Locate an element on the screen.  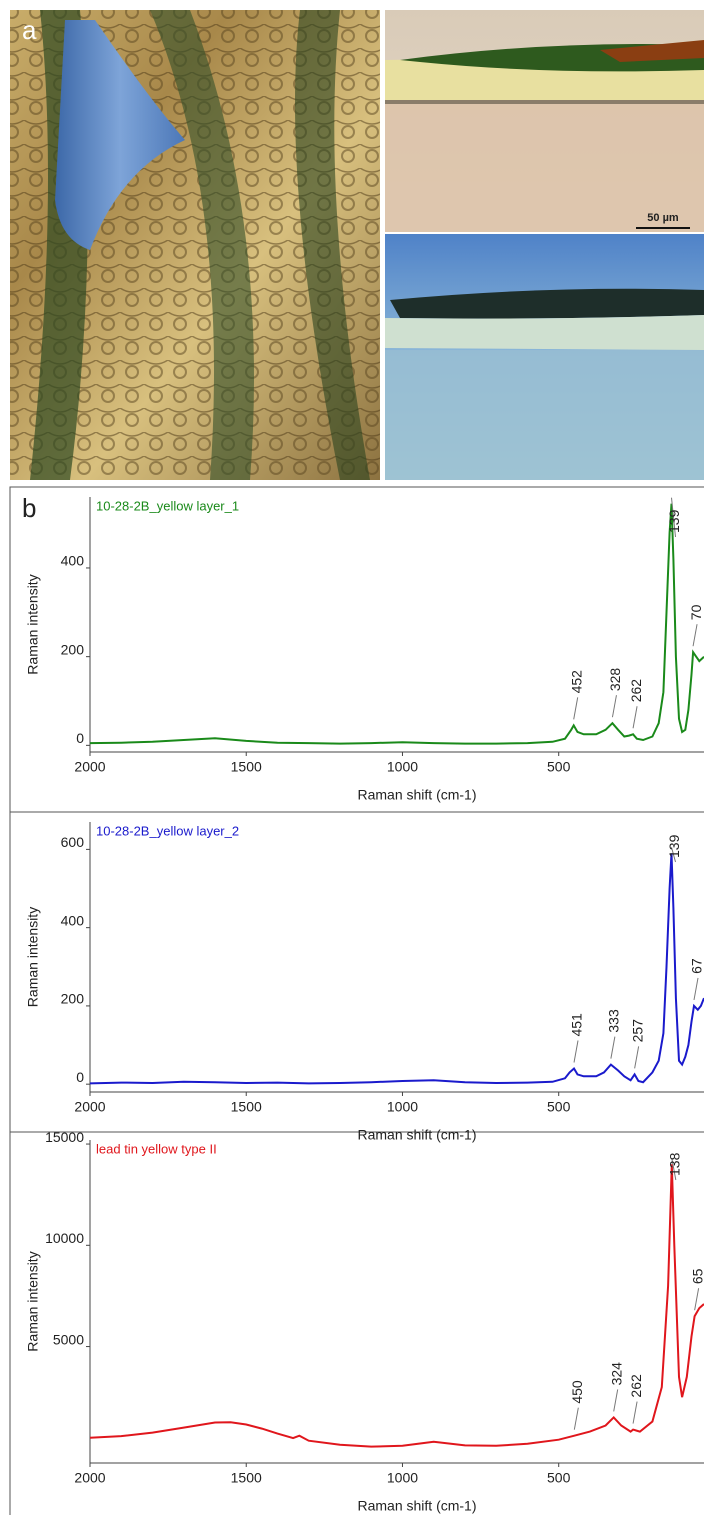
peak-label: 67 is located at coordinates (696, 966).